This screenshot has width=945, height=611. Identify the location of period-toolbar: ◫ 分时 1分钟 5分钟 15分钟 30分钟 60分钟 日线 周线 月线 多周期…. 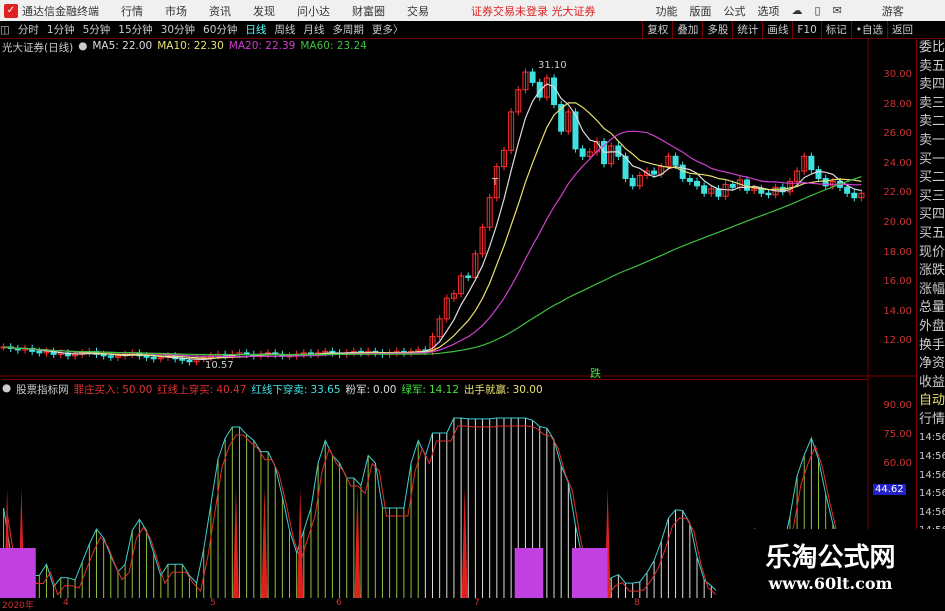
(472, 30).